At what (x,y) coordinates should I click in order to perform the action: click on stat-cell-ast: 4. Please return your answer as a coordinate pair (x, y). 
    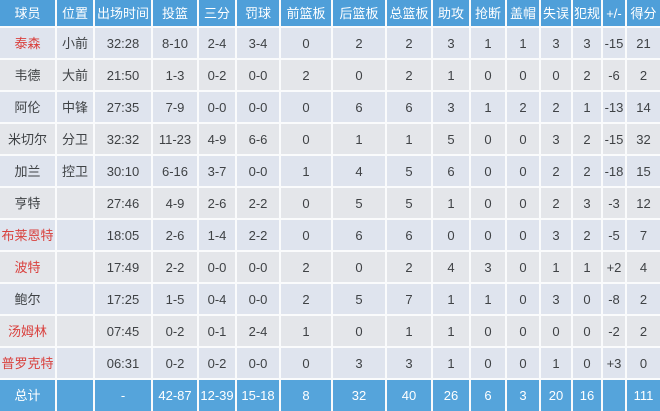
    Looking at the image, I should click on (451, 267).